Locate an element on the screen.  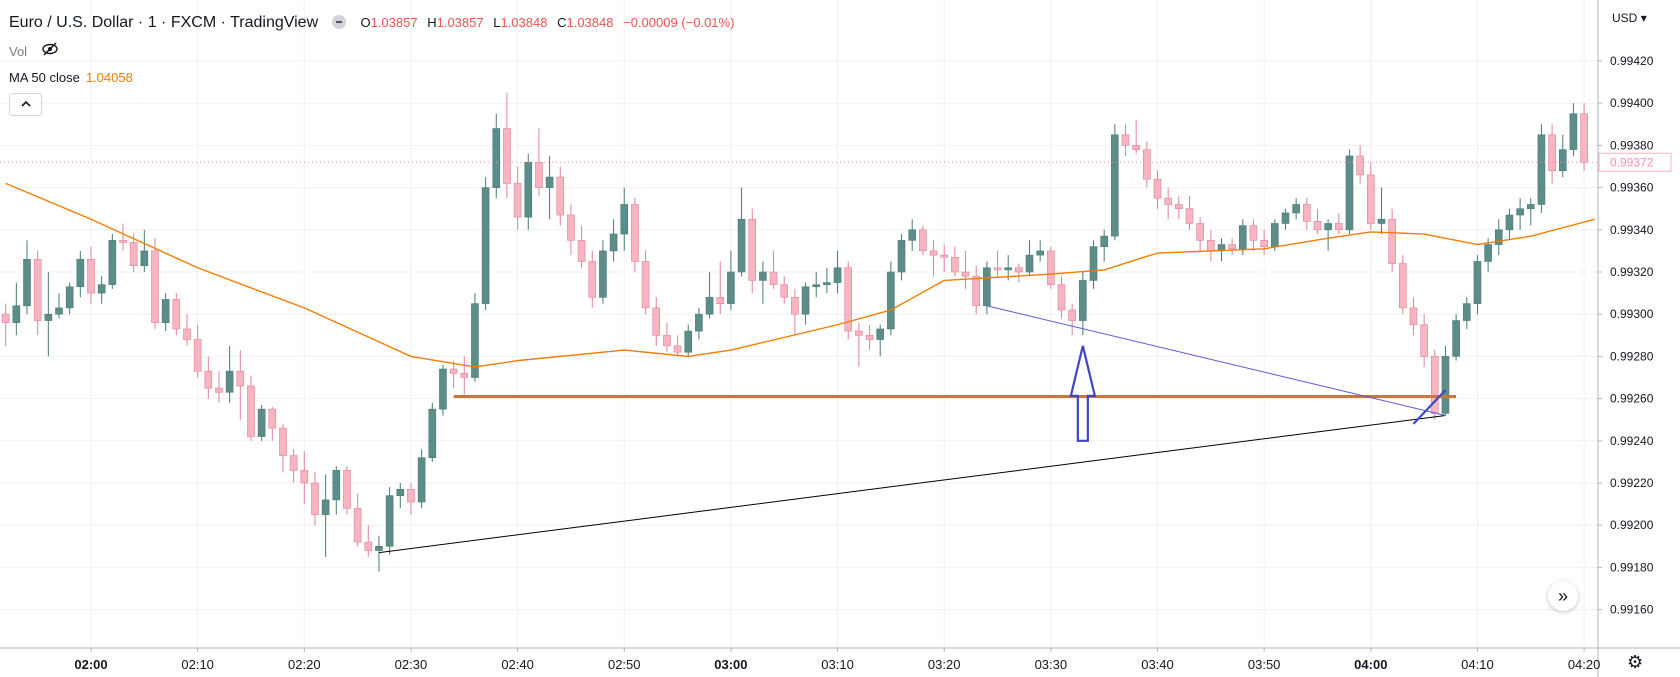
minus-icon is located at coordinates (339, 22).